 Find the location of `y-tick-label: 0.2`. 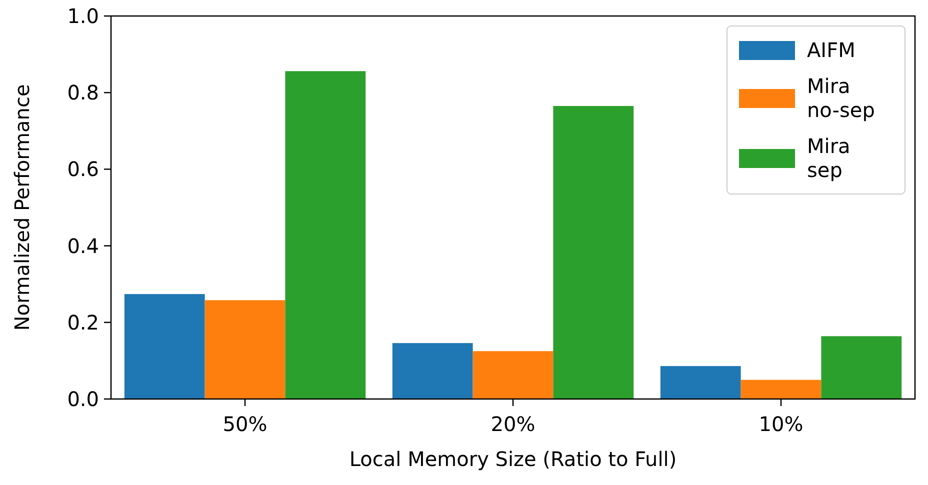

y-tick-label: 0.2 is located at coordinates (83, 322).